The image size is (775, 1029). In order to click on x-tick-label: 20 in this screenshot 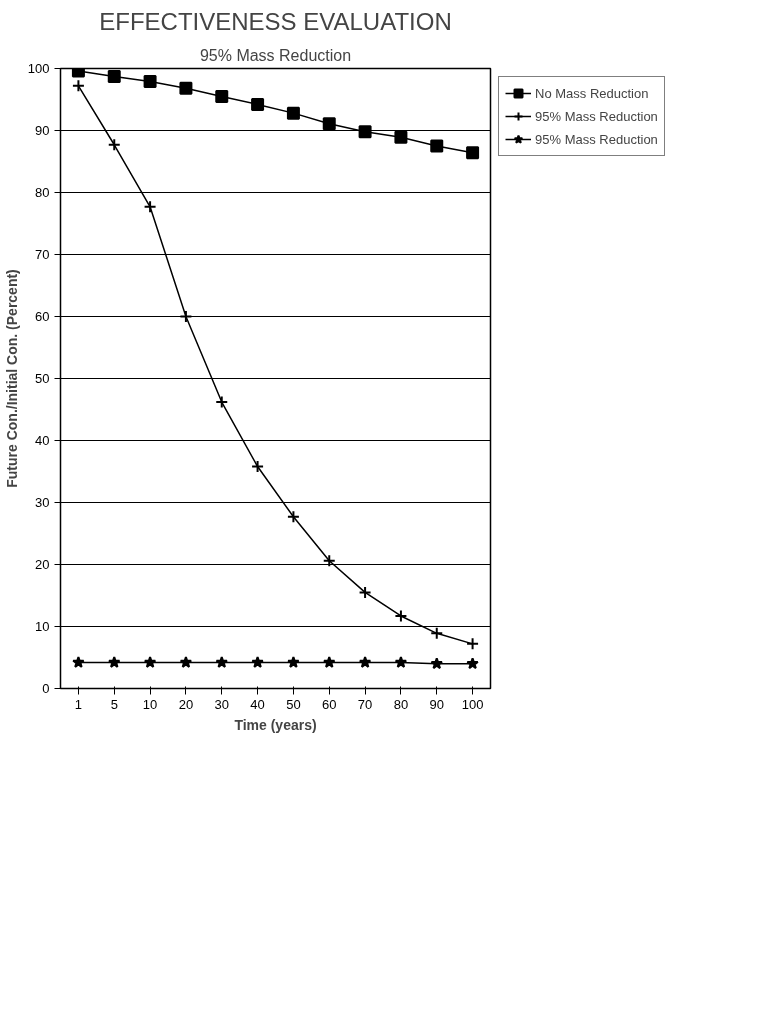, I will do `click(186, 704)`.